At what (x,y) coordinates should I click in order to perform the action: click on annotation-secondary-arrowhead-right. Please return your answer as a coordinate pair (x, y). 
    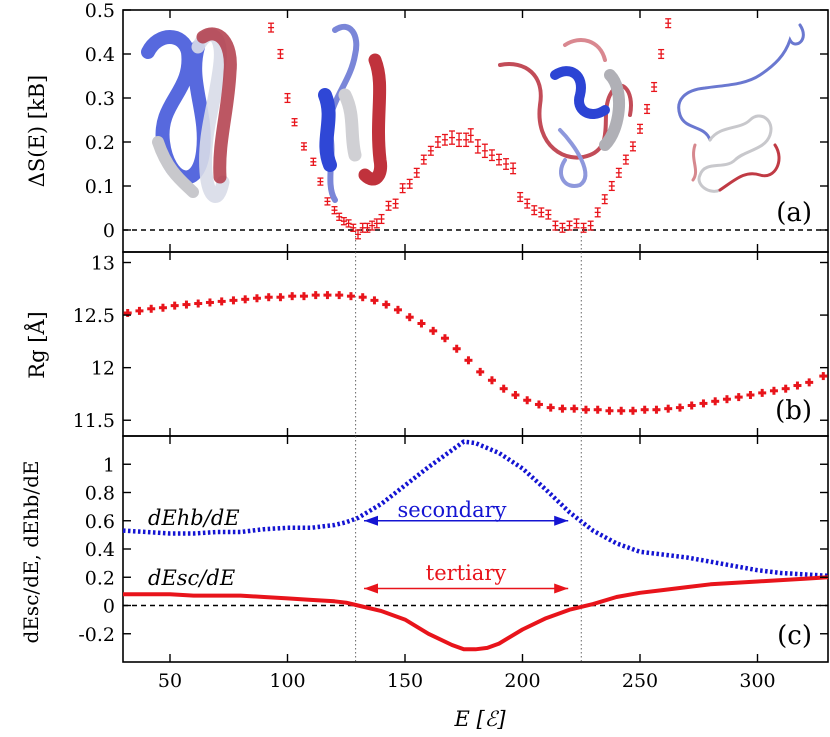
    Looking at the image, I should click on (561, 520).